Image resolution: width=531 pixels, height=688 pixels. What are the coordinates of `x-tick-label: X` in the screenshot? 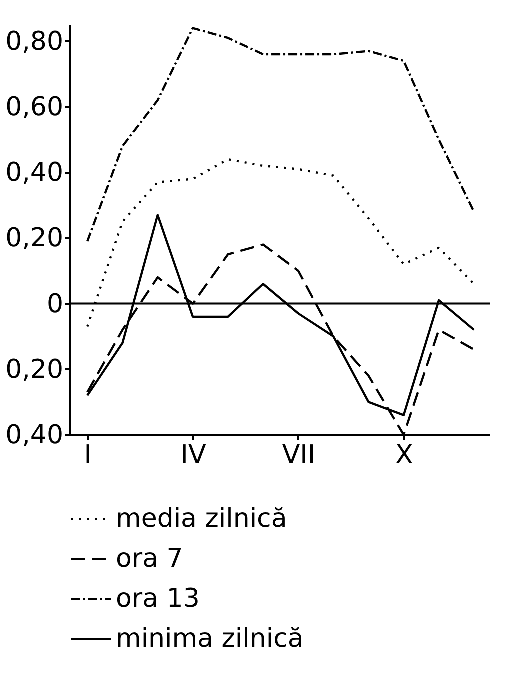 It's located at (404, 455).